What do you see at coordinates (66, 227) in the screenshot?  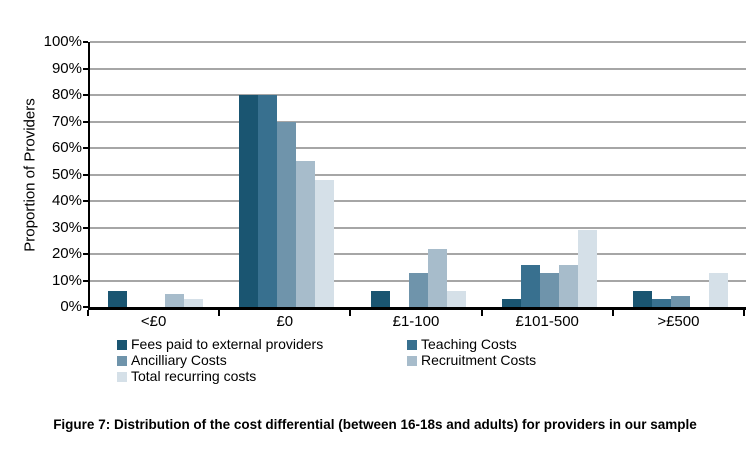 I see `y-tick-label-30: 30%` at bounding box center [66, 227].